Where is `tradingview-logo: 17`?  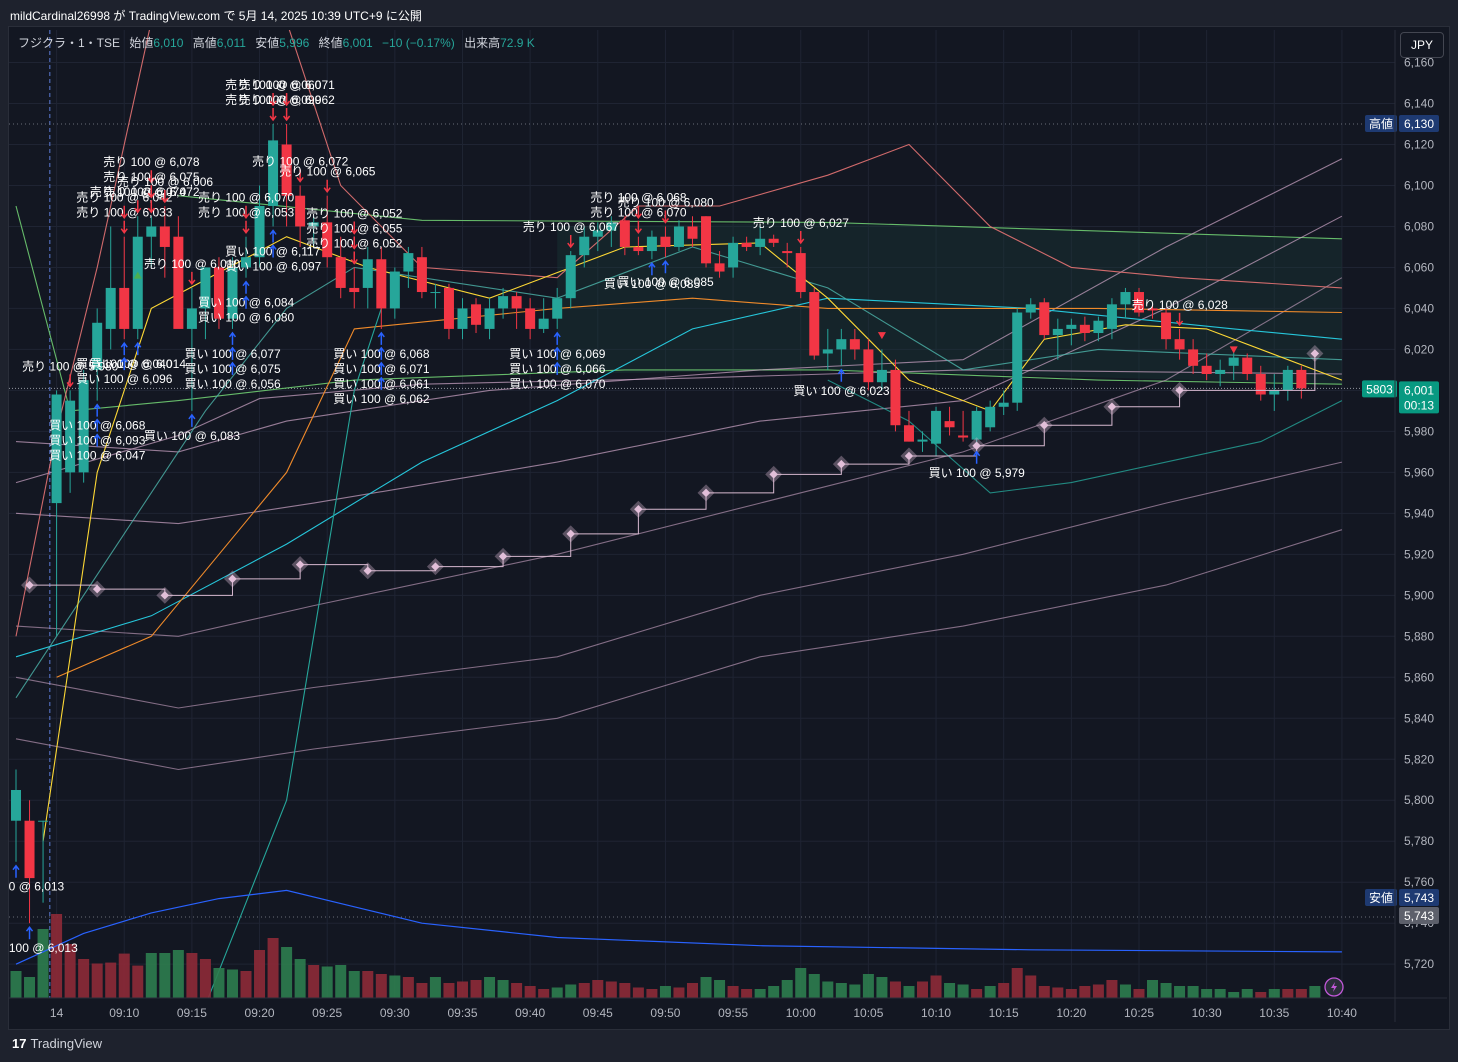
tradingview-logo: 17 is located at coordinates (19, 1043).